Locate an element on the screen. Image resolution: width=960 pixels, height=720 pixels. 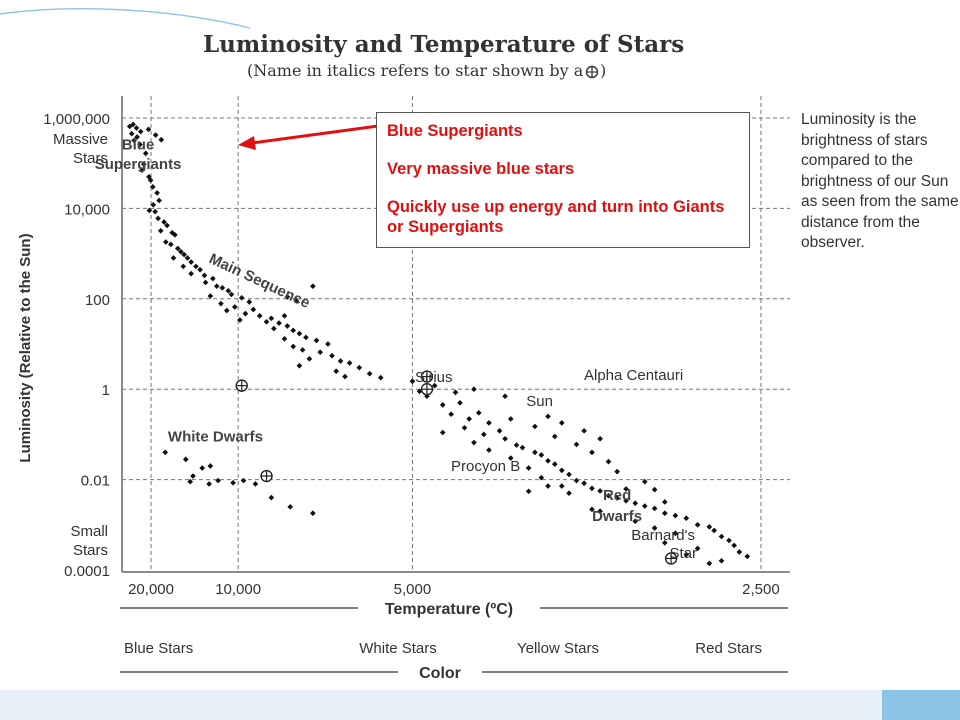
x-axis-title: Temperature (ºC) is located at coordinates (449, 609).